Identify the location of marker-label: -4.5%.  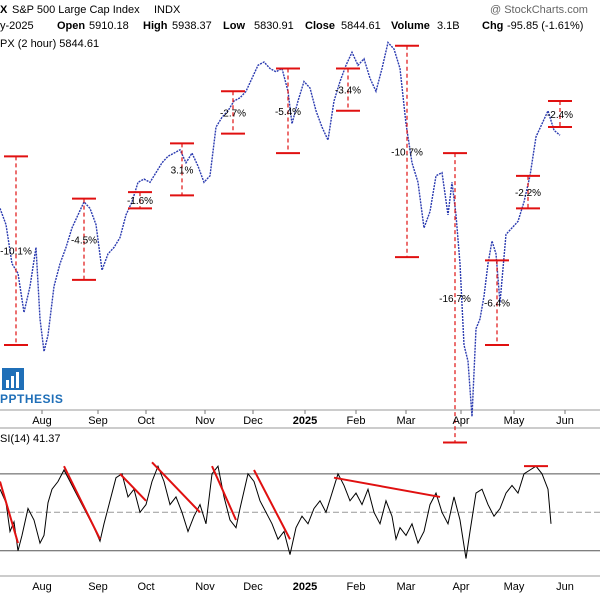
(84, 240).